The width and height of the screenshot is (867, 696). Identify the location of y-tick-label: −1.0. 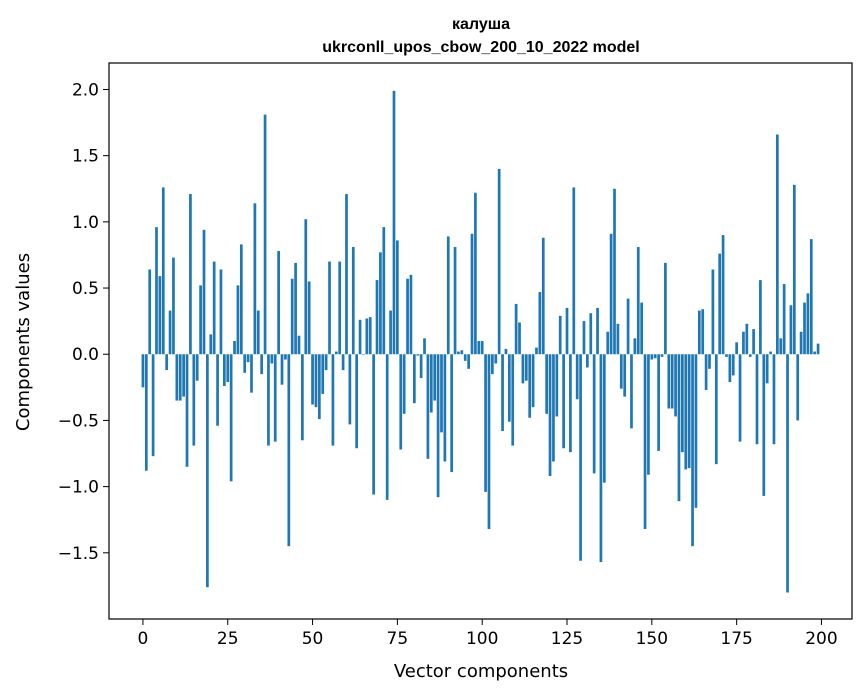
(78, 488).